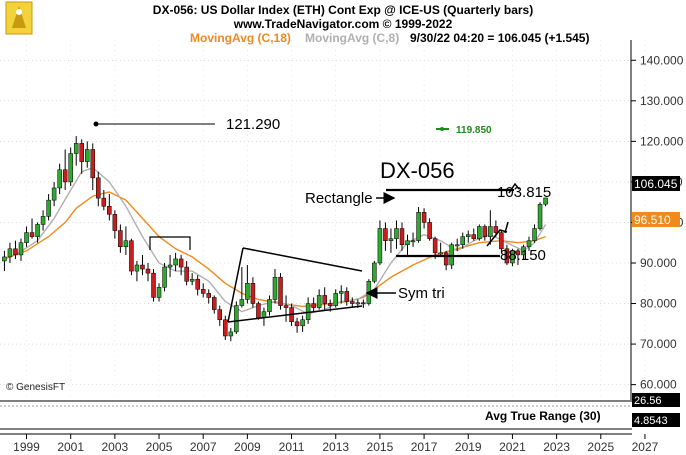  I want to click on y-tick-label: 120.000, so click(662, 141).